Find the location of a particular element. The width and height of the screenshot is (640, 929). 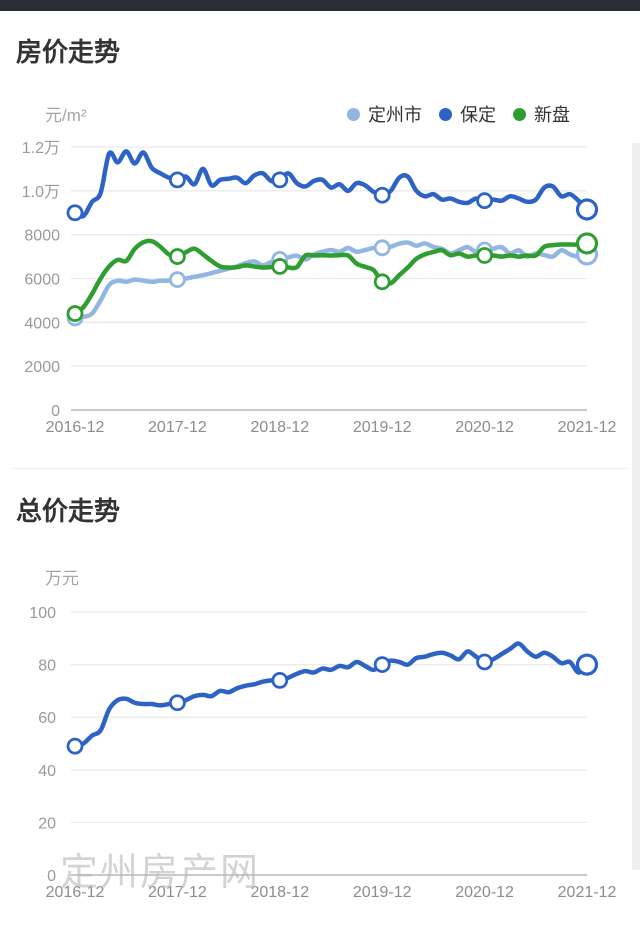

y-tick-label: 100 is located at coordinates (42, 613).